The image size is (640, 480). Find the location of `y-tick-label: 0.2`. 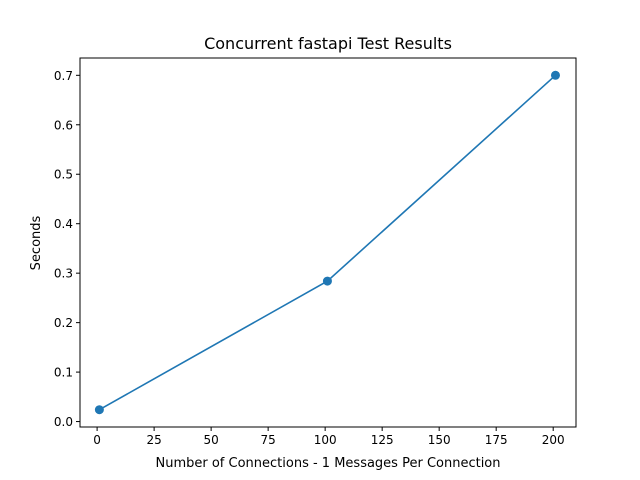

y-tick-label: 0.2 is located at coordinates (63, 323).